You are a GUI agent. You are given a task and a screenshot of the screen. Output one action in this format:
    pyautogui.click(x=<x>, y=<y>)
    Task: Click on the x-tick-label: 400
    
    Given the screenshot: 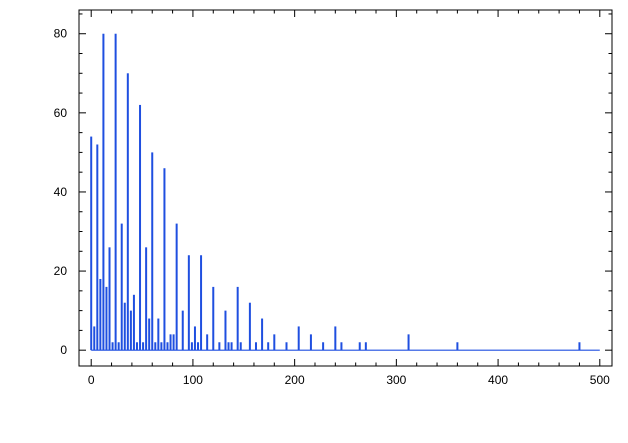 What is the action you would take?
    pyautogui.click(x=498, y=380)
    